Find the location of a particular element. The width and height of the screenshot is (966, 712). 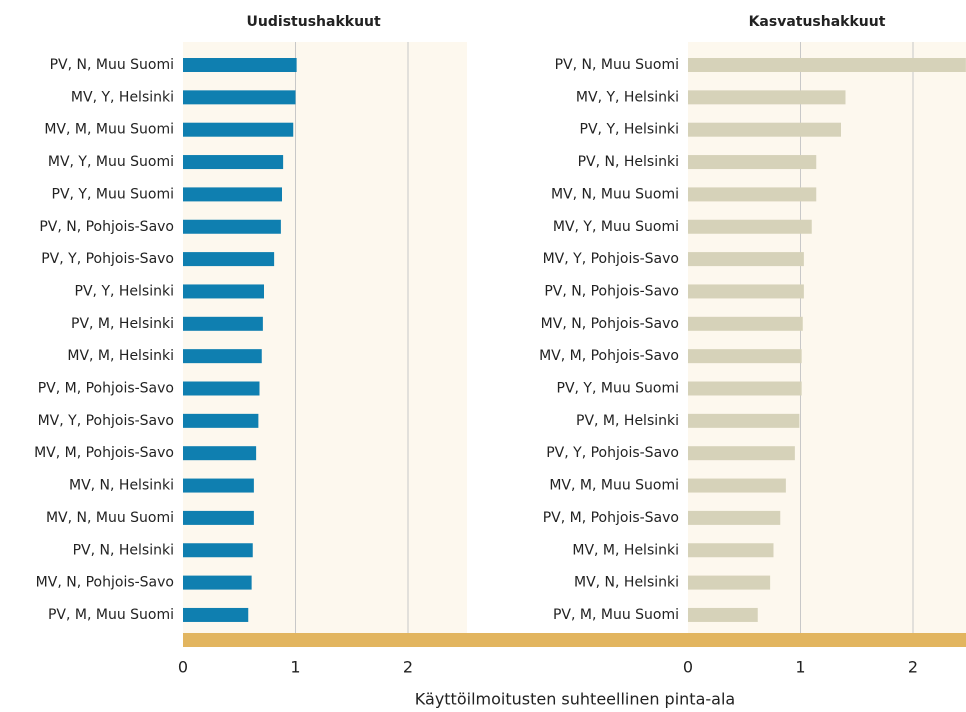

chart-title: Kasvatushakkuut is located at coordinates (817, 22).